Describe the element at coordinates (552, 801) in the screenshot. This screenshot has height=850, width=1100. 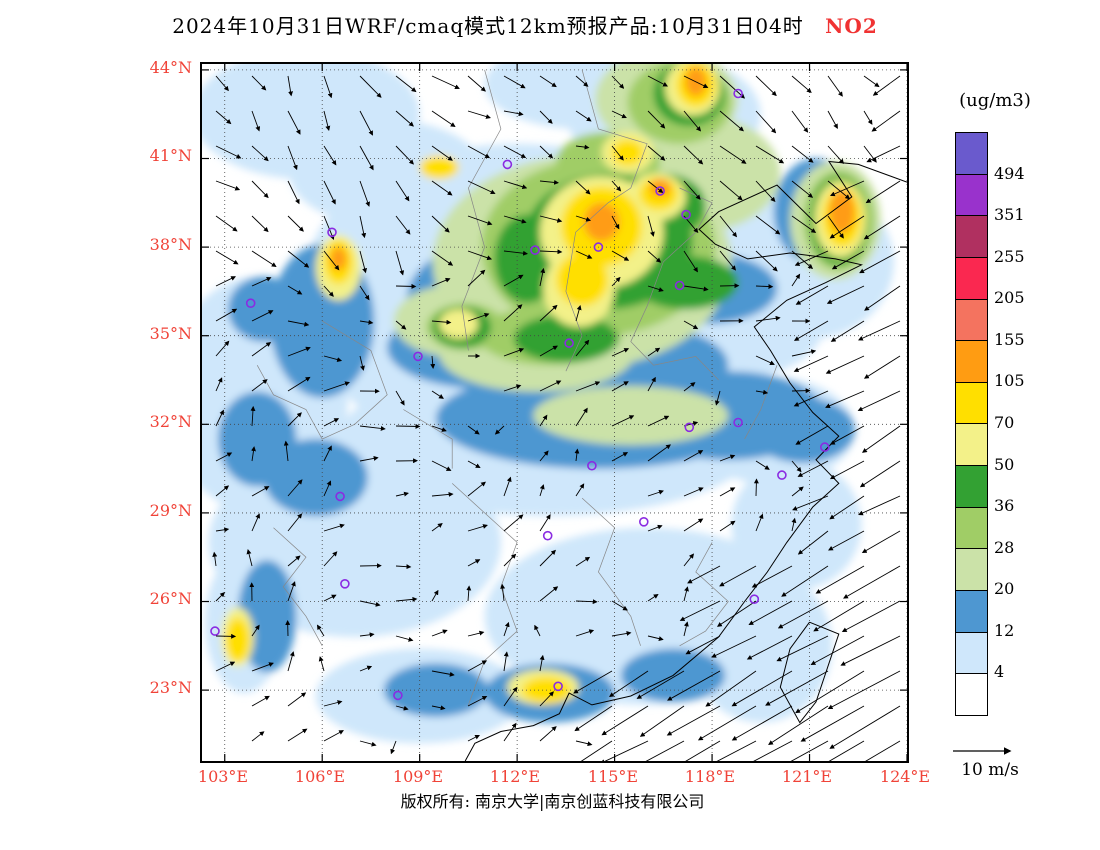
I see `copyright-footer: 版权所有: 南京大学|南京创蓝科技有限公司` at that location.